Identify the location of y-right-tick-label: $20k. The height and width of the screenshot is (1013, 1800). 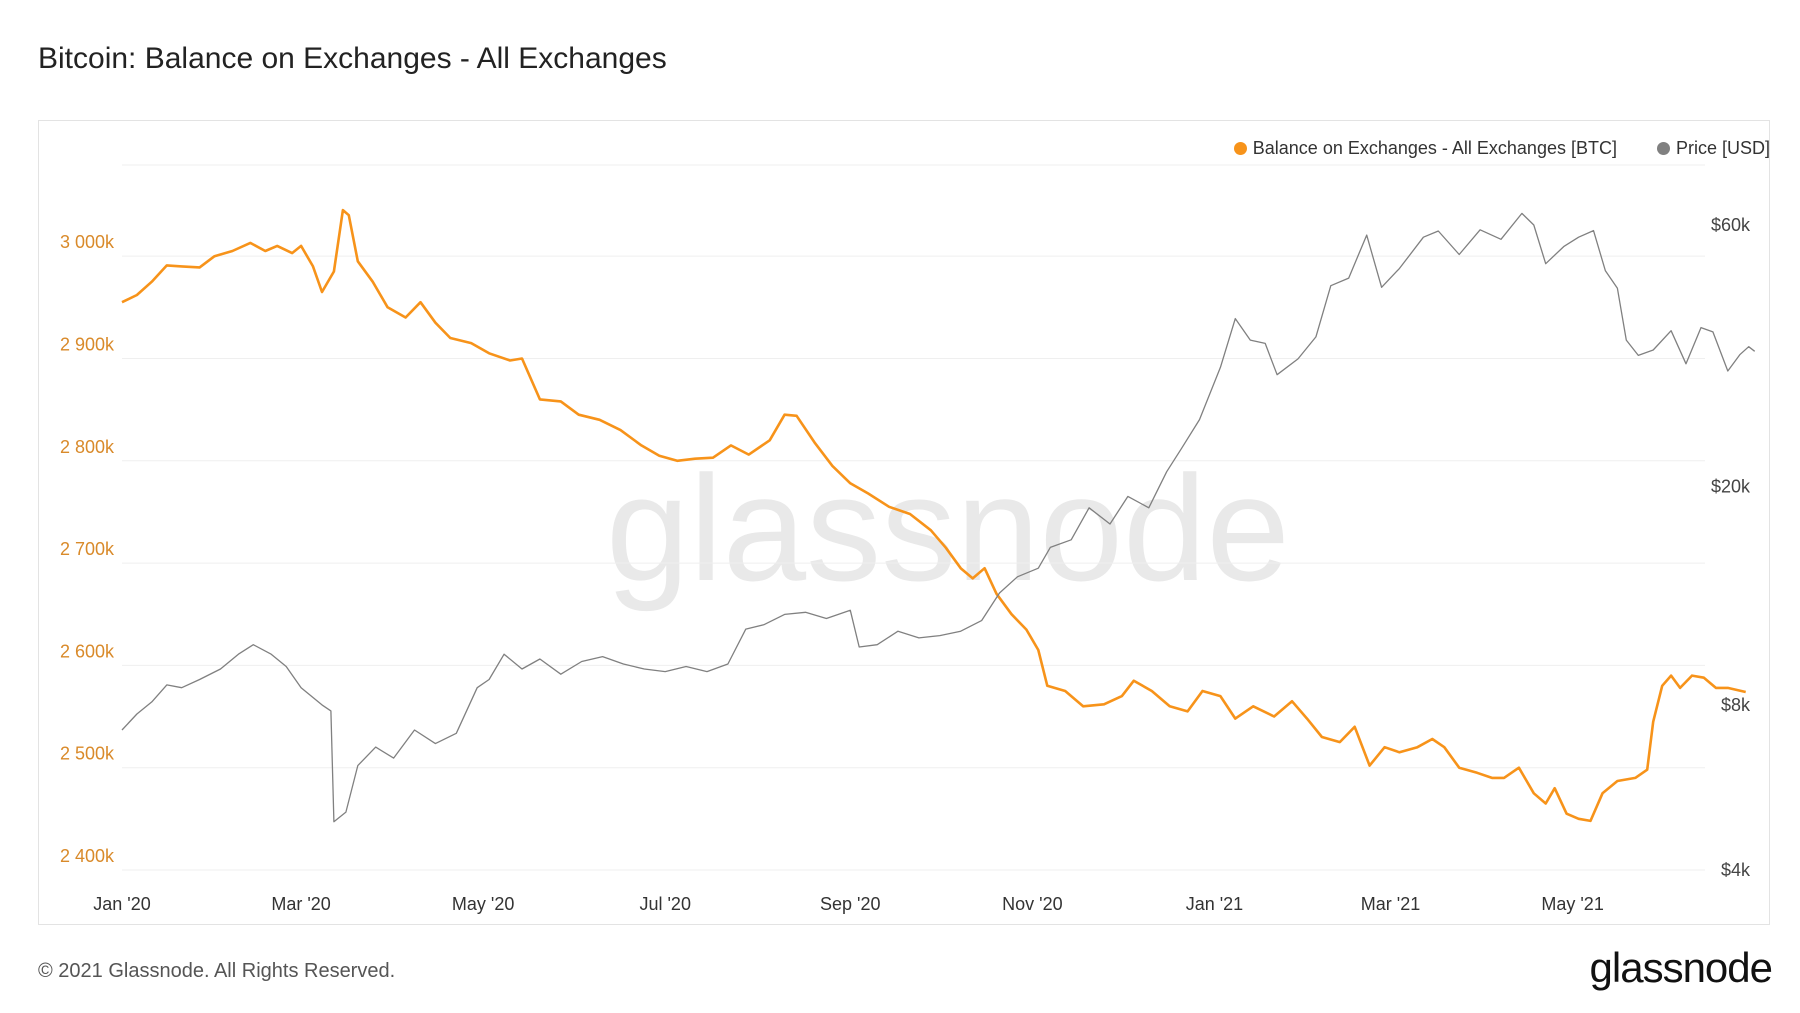
(1731, 487).